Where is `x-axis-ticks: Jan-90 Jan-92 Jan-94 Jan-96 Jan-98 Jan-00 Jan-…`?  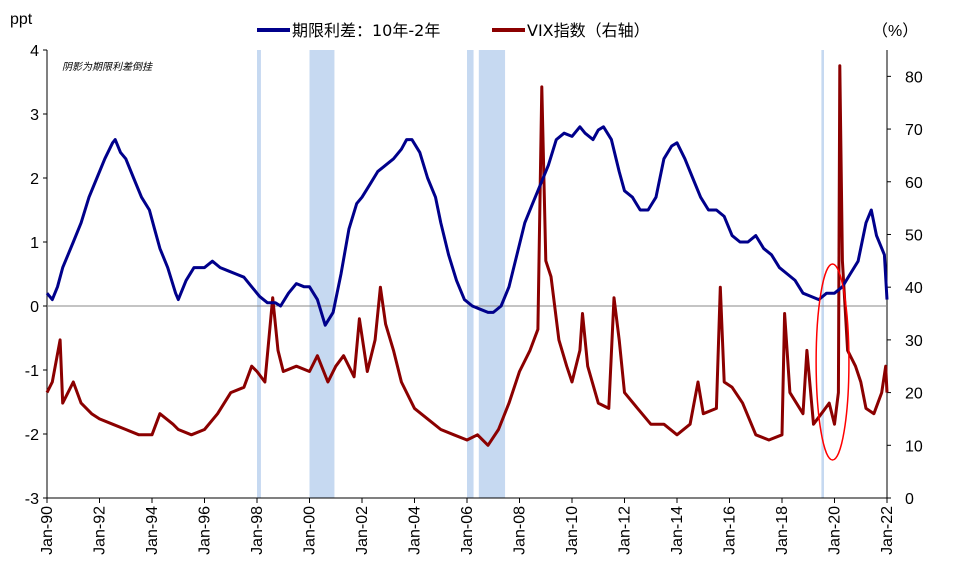
x-axis-ticks: Jan-90 Jan-92 Jan-94 Jan-96 Jan-98 Jan-00 Jan-… is located at coordinates (467, 526).